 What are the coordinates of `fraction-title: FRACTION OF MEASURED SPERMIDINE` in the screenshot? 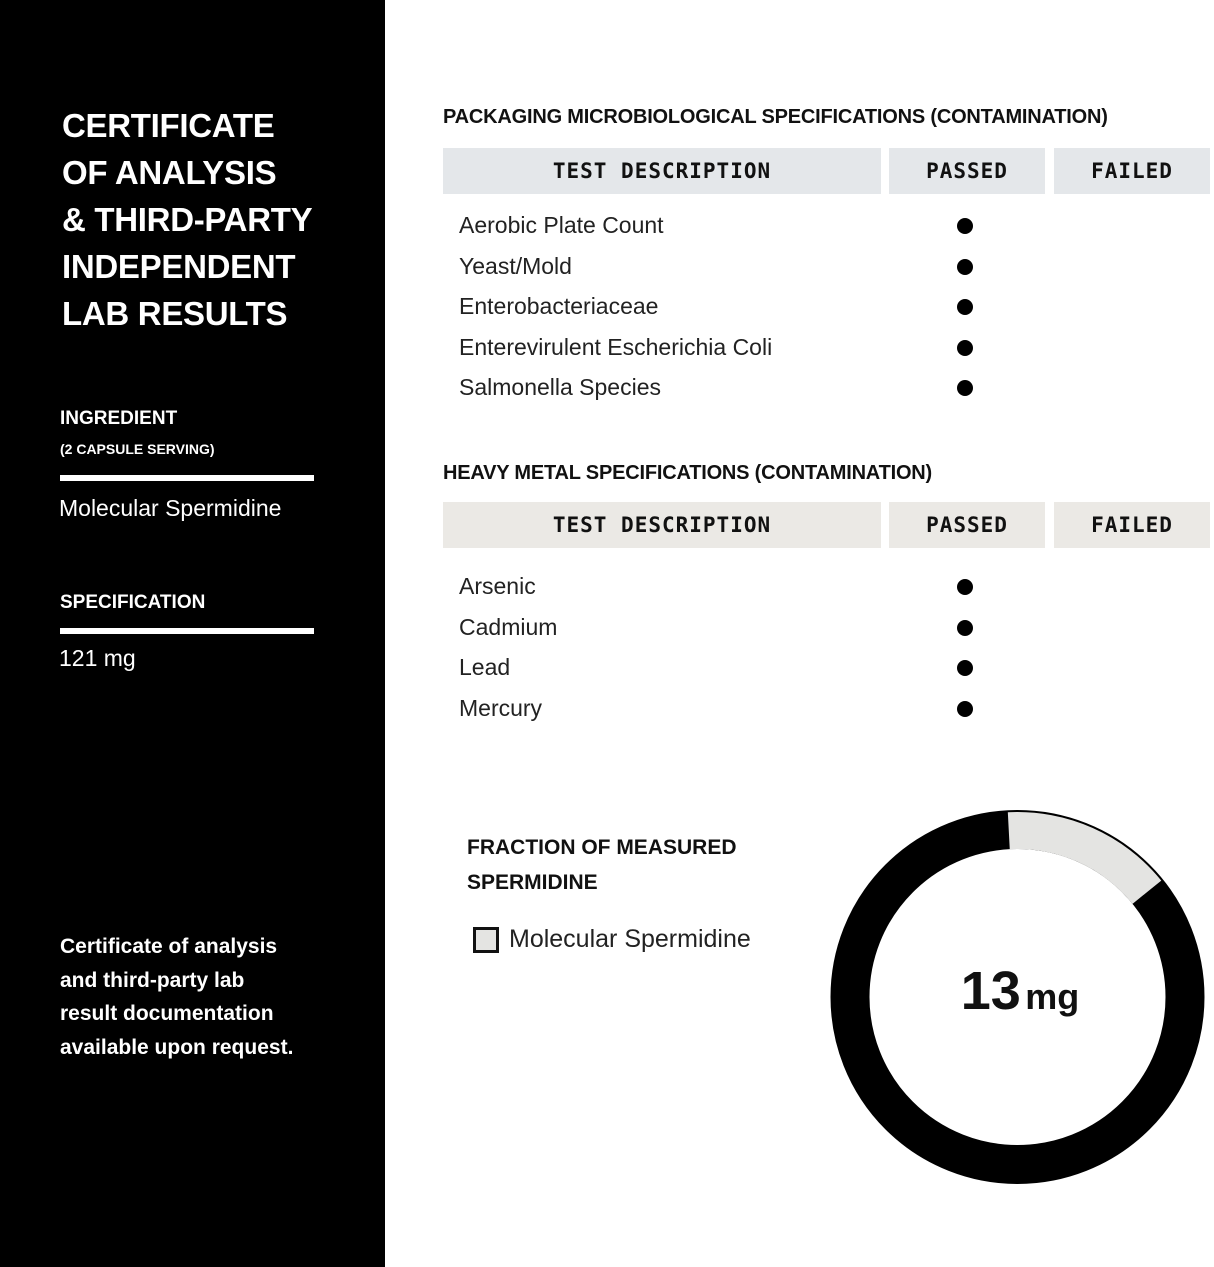 It's located at (602, 865).